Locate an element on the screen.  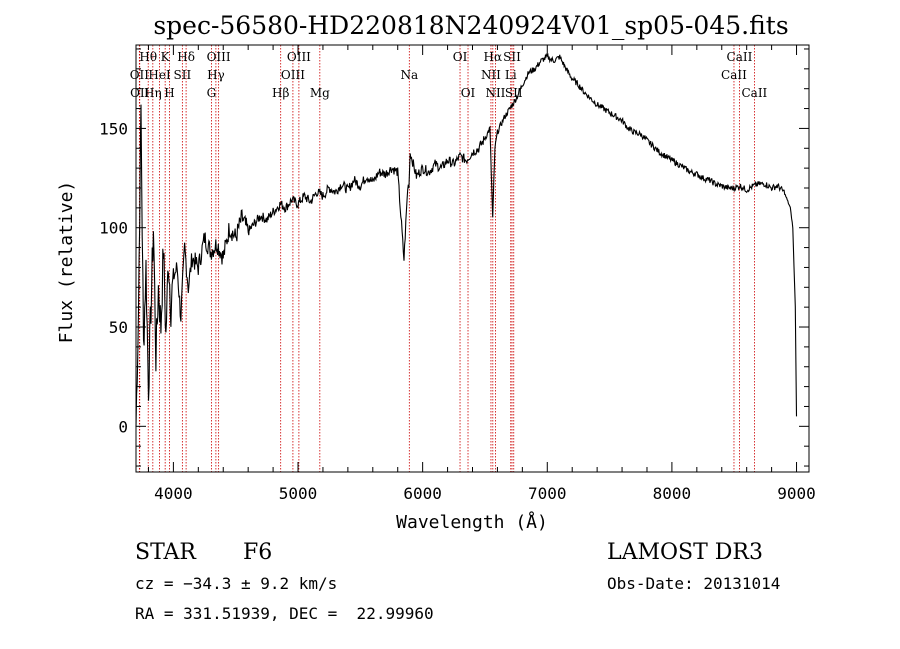
y-tick-label: 150 is located at coordinates (113, 128).